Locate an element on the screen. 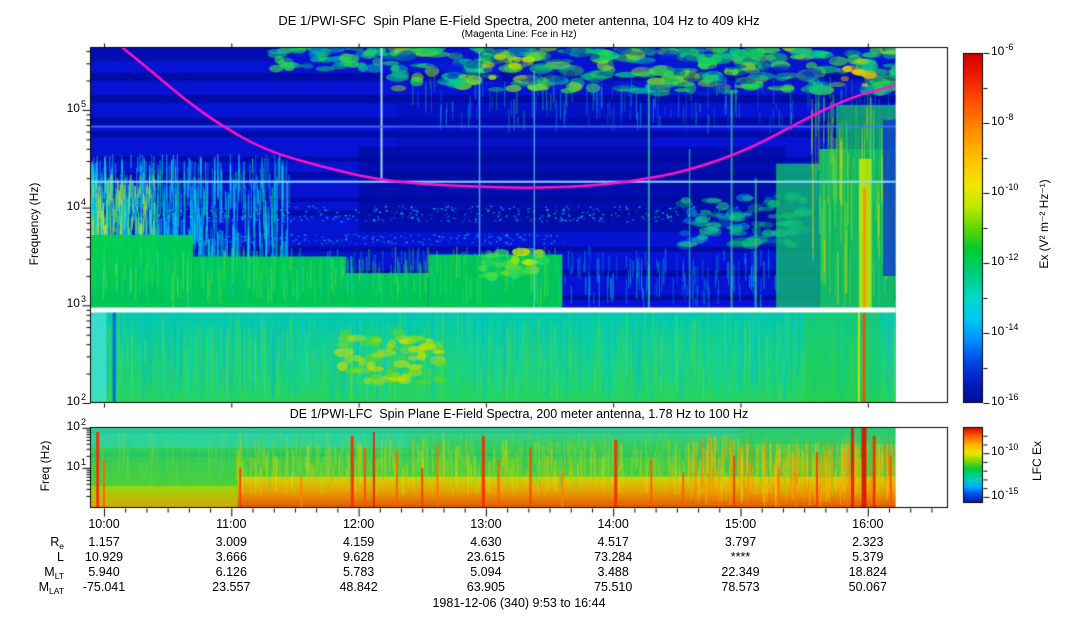  sfc-subtitle: (Magenta Line: Fce in Hz) is located at coordinates (519, 34).